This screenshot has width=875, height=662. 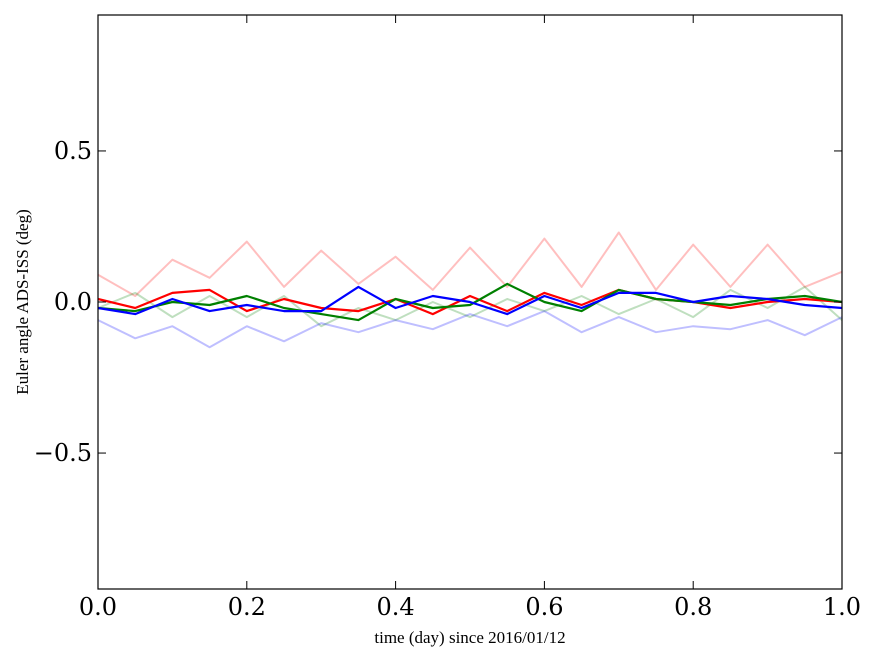 I want to click on x-axis-label: time (day) since 2016/01/12, so click(x=469, y=637).